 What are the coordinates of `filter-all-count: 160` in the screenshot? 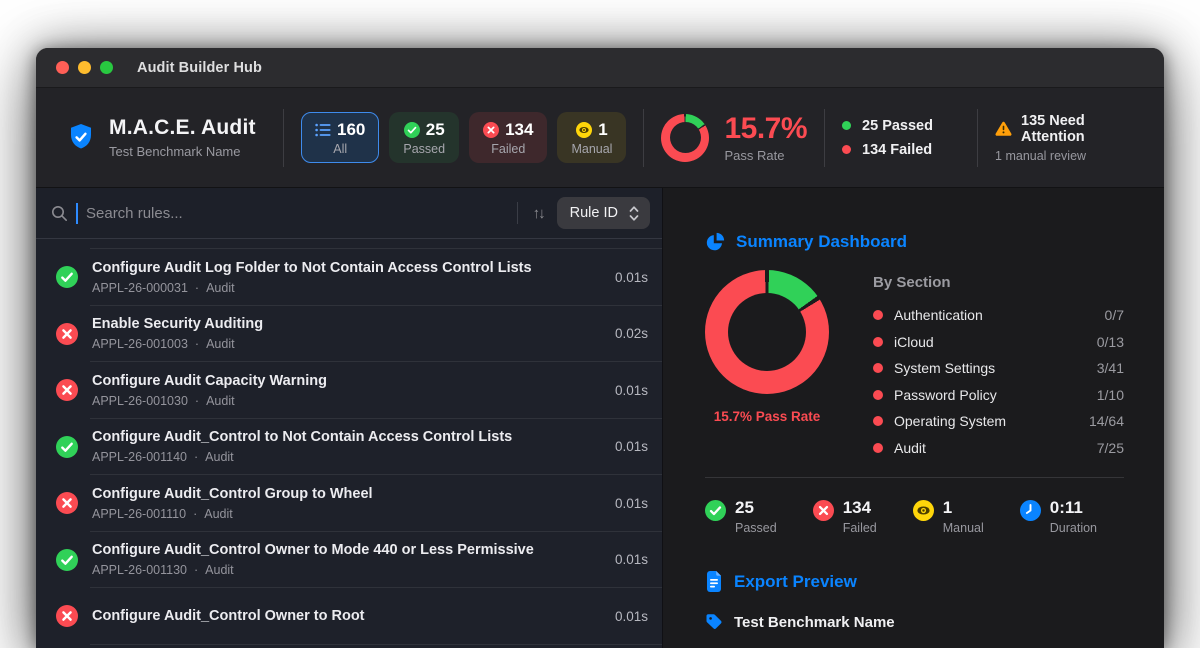 It's located at (351, 129).